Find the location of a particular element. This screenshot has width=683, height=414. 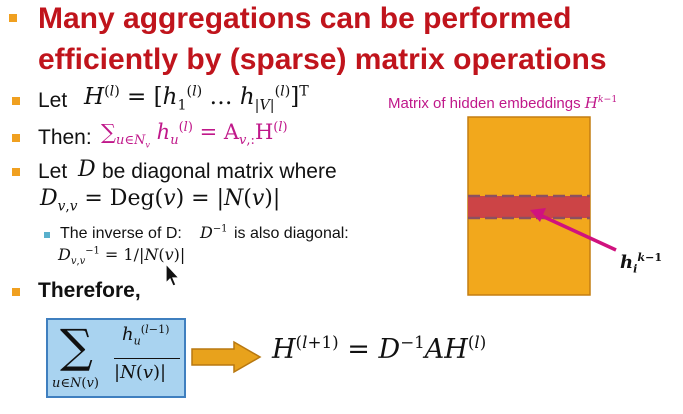

fraction-denominator: |N(v)| is located at coordinates (140, 372).